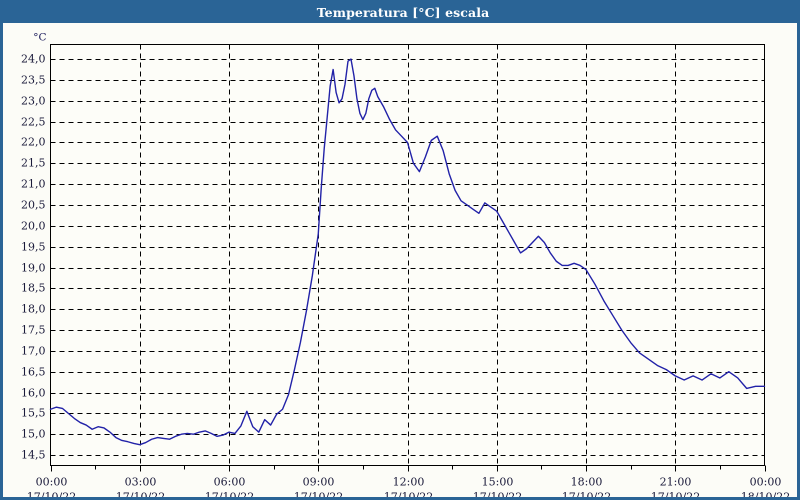 This screenshot has width=800, height=500. I want to click on x-axis-time-label: 12:00, so click(409, 482).